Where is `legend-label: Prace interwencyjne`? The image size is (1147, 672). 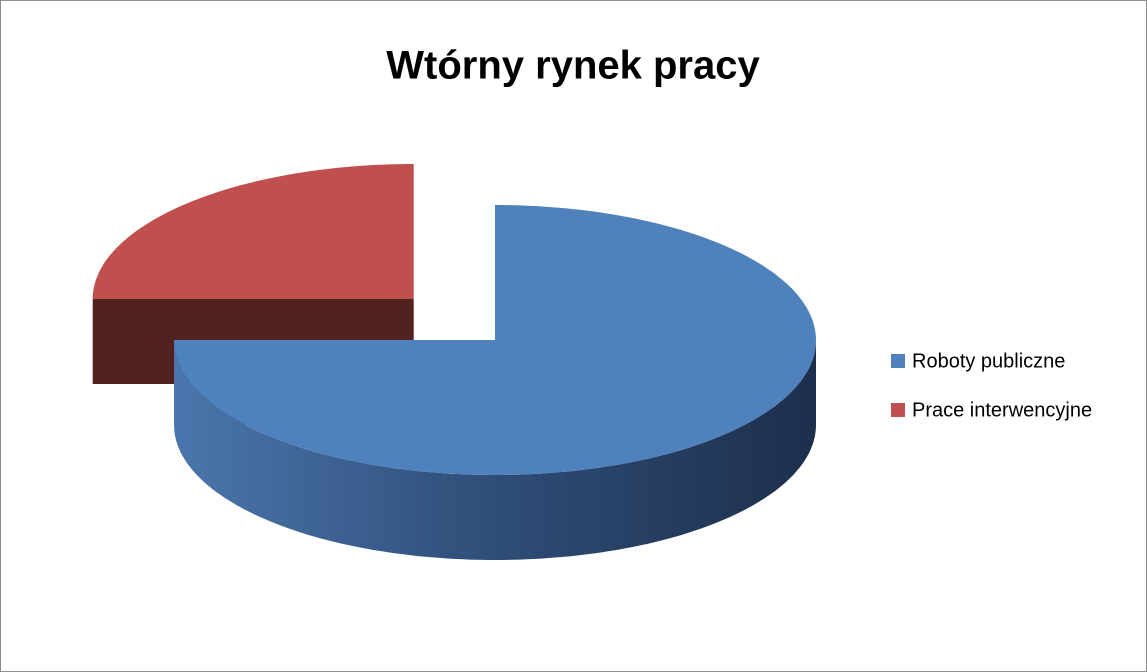 legend-label: Prace interwencyjne is located at coordinates (1002, 410).